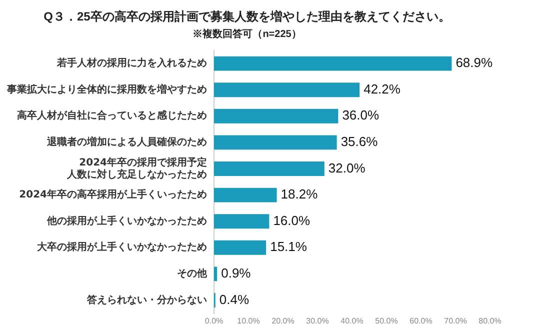 This screenshot has width=536, height=331. Describe the element at coordinates (236, 273) in the screenshot. I see `data-label: 0.9%` at that location.